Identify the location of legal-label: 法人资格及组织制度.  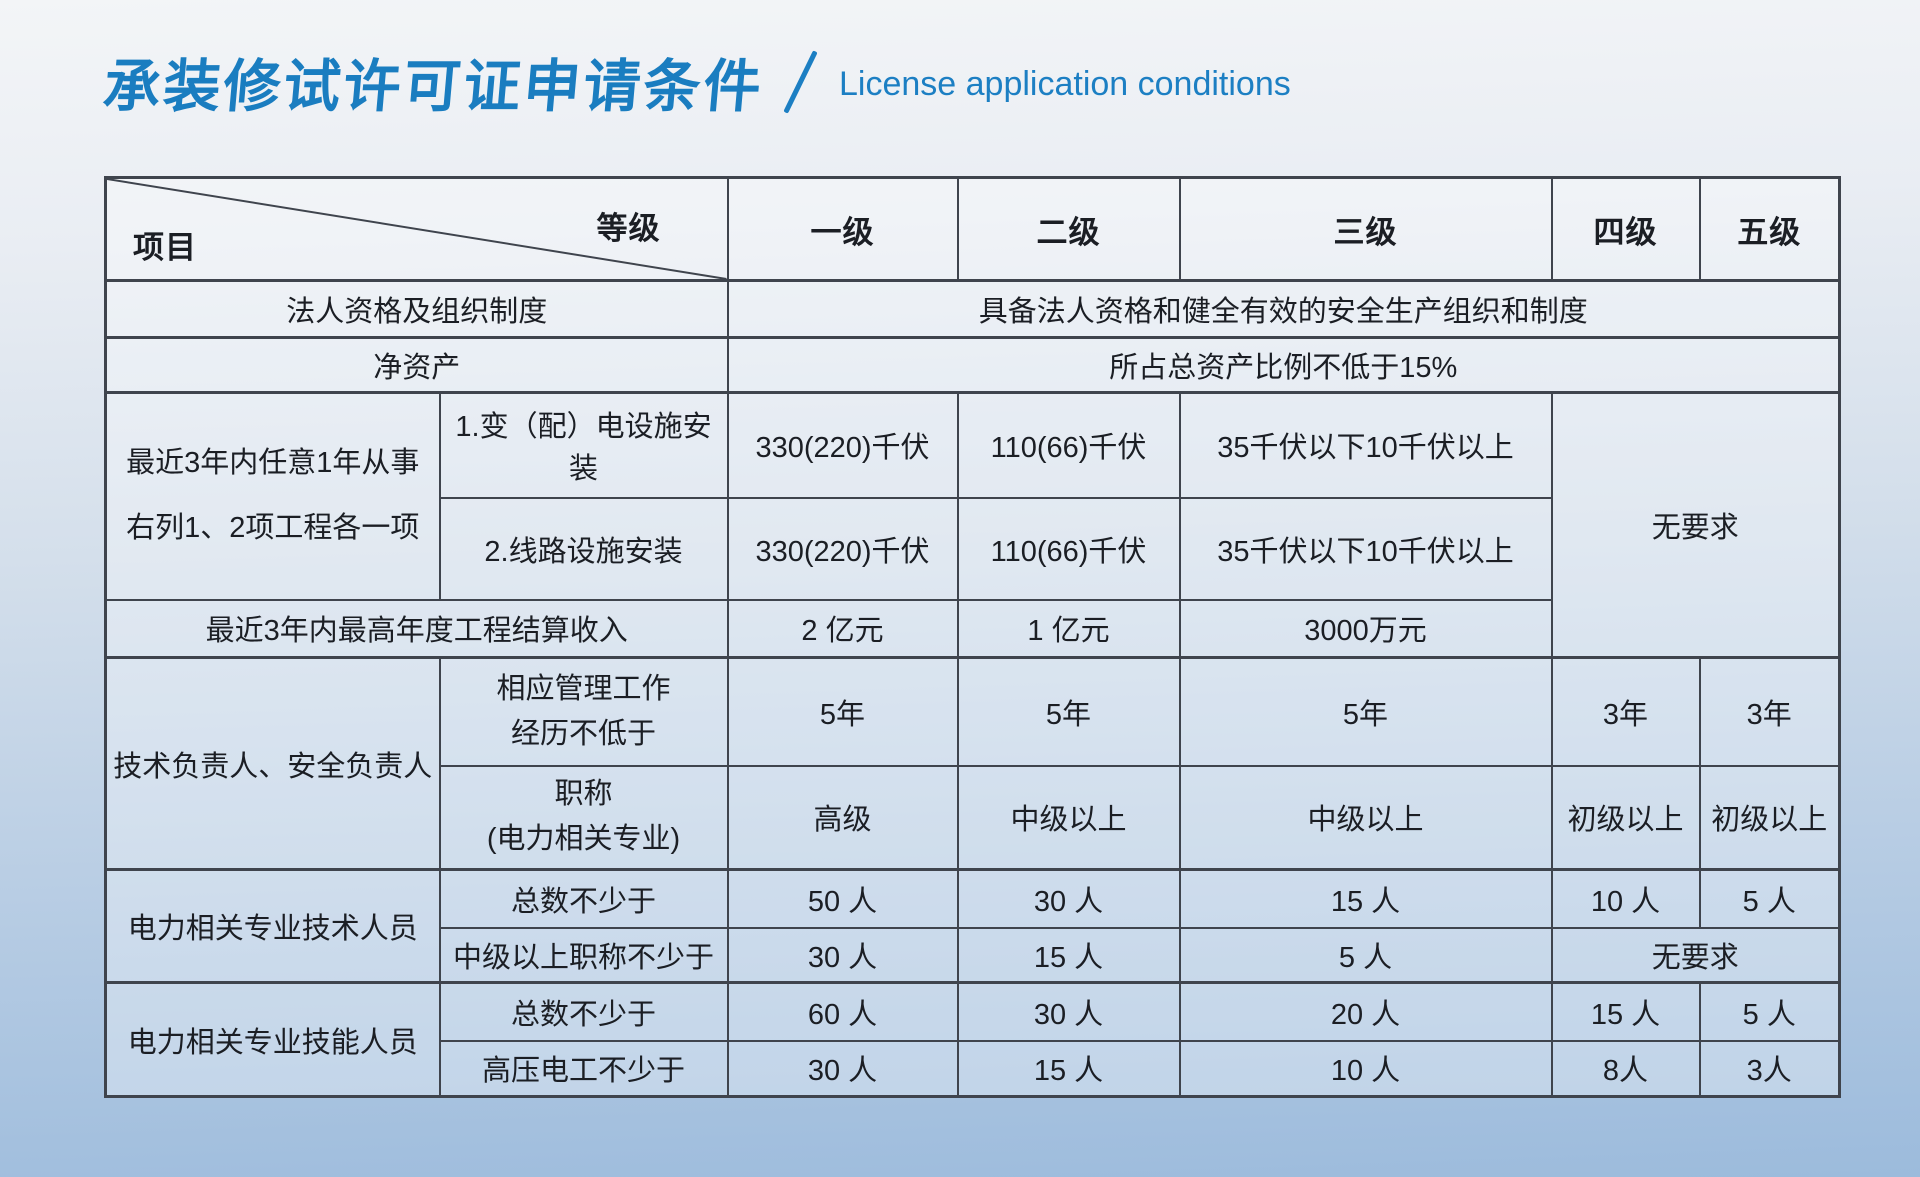
(416, 309).